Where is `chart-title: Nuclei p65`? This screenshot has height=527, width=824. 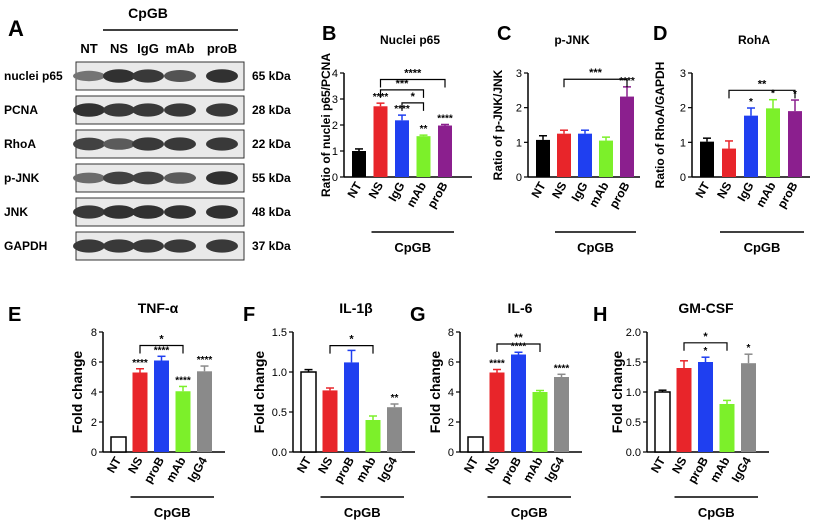 chart-title: Nuclei p65 is located at coordinates (410, 40).